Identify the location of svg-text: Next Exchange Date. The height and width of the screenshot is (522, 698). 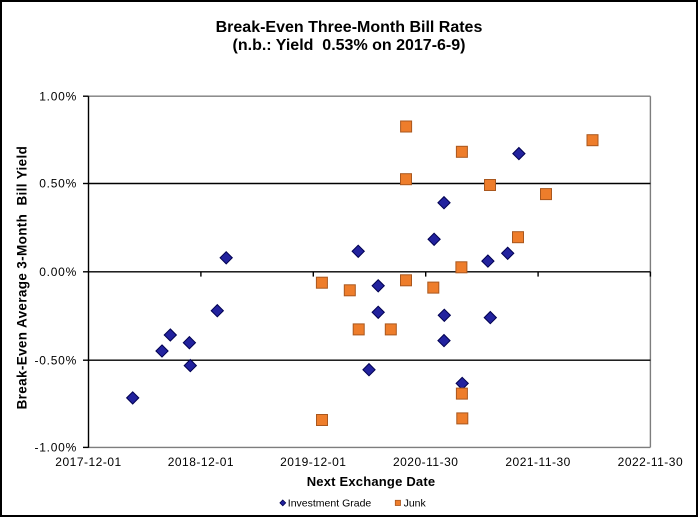
(371, 481).